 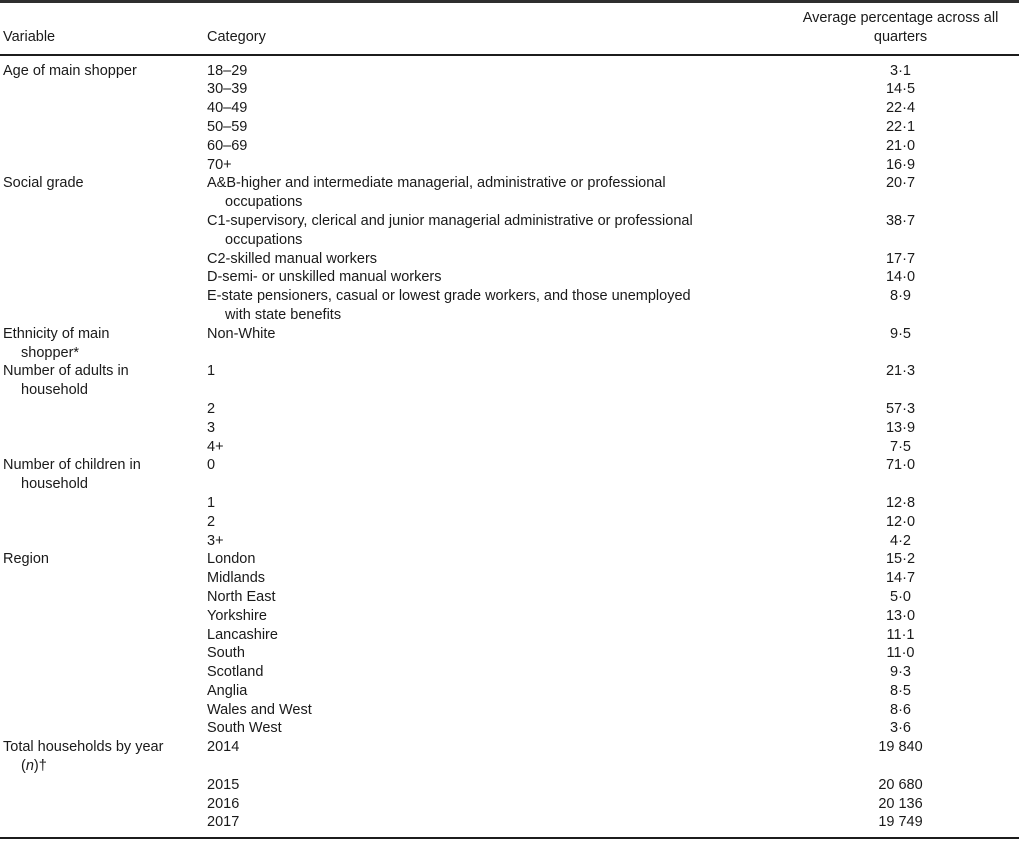 I want to click on value-cell: 9·3, so click(x=900, y=672).